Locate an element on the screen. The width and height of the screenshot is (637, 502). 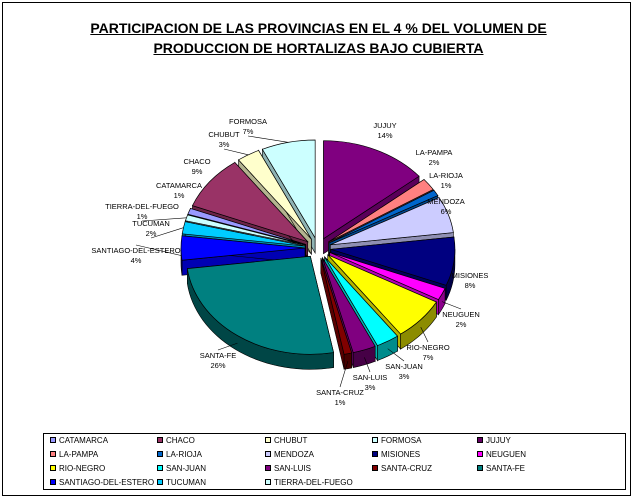
legend-item-san-juan: SAN-JUAN is located at coordinates (181, 468).